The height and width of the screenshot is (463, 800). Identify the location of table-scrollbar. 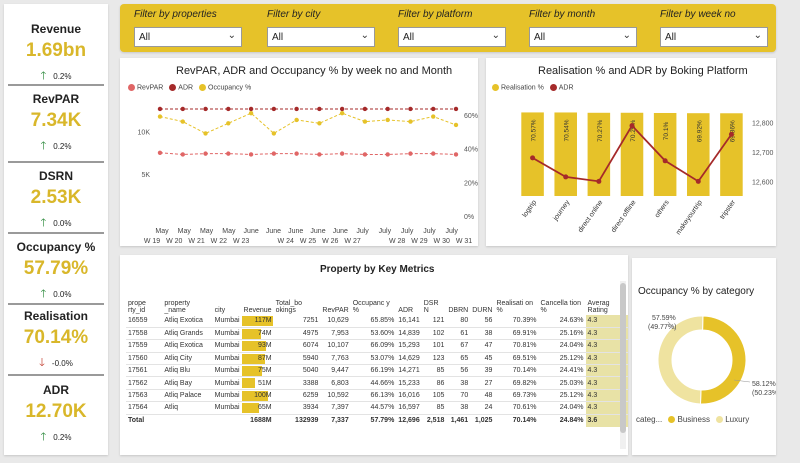
(623, 365).